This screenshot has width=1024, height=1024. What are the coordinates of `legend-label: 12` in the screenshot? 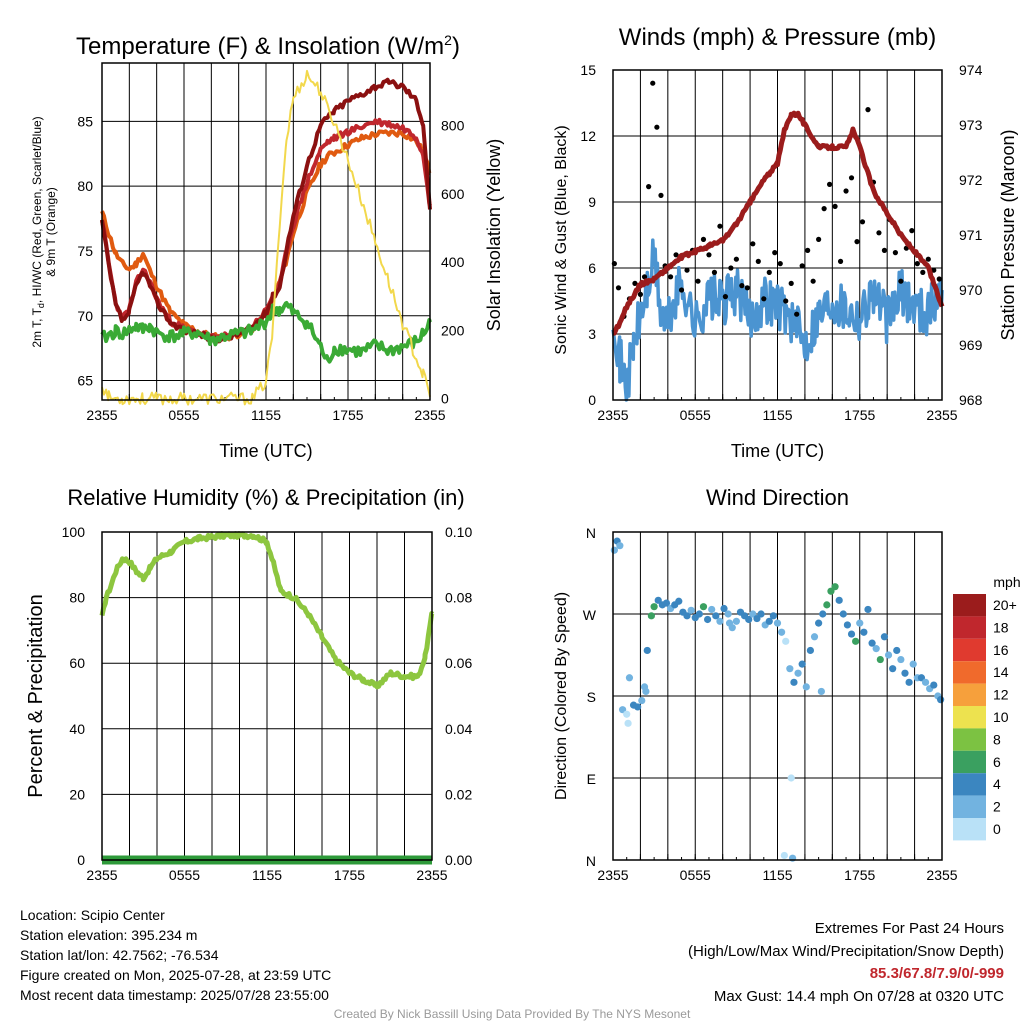 It's located at (1001, 695).